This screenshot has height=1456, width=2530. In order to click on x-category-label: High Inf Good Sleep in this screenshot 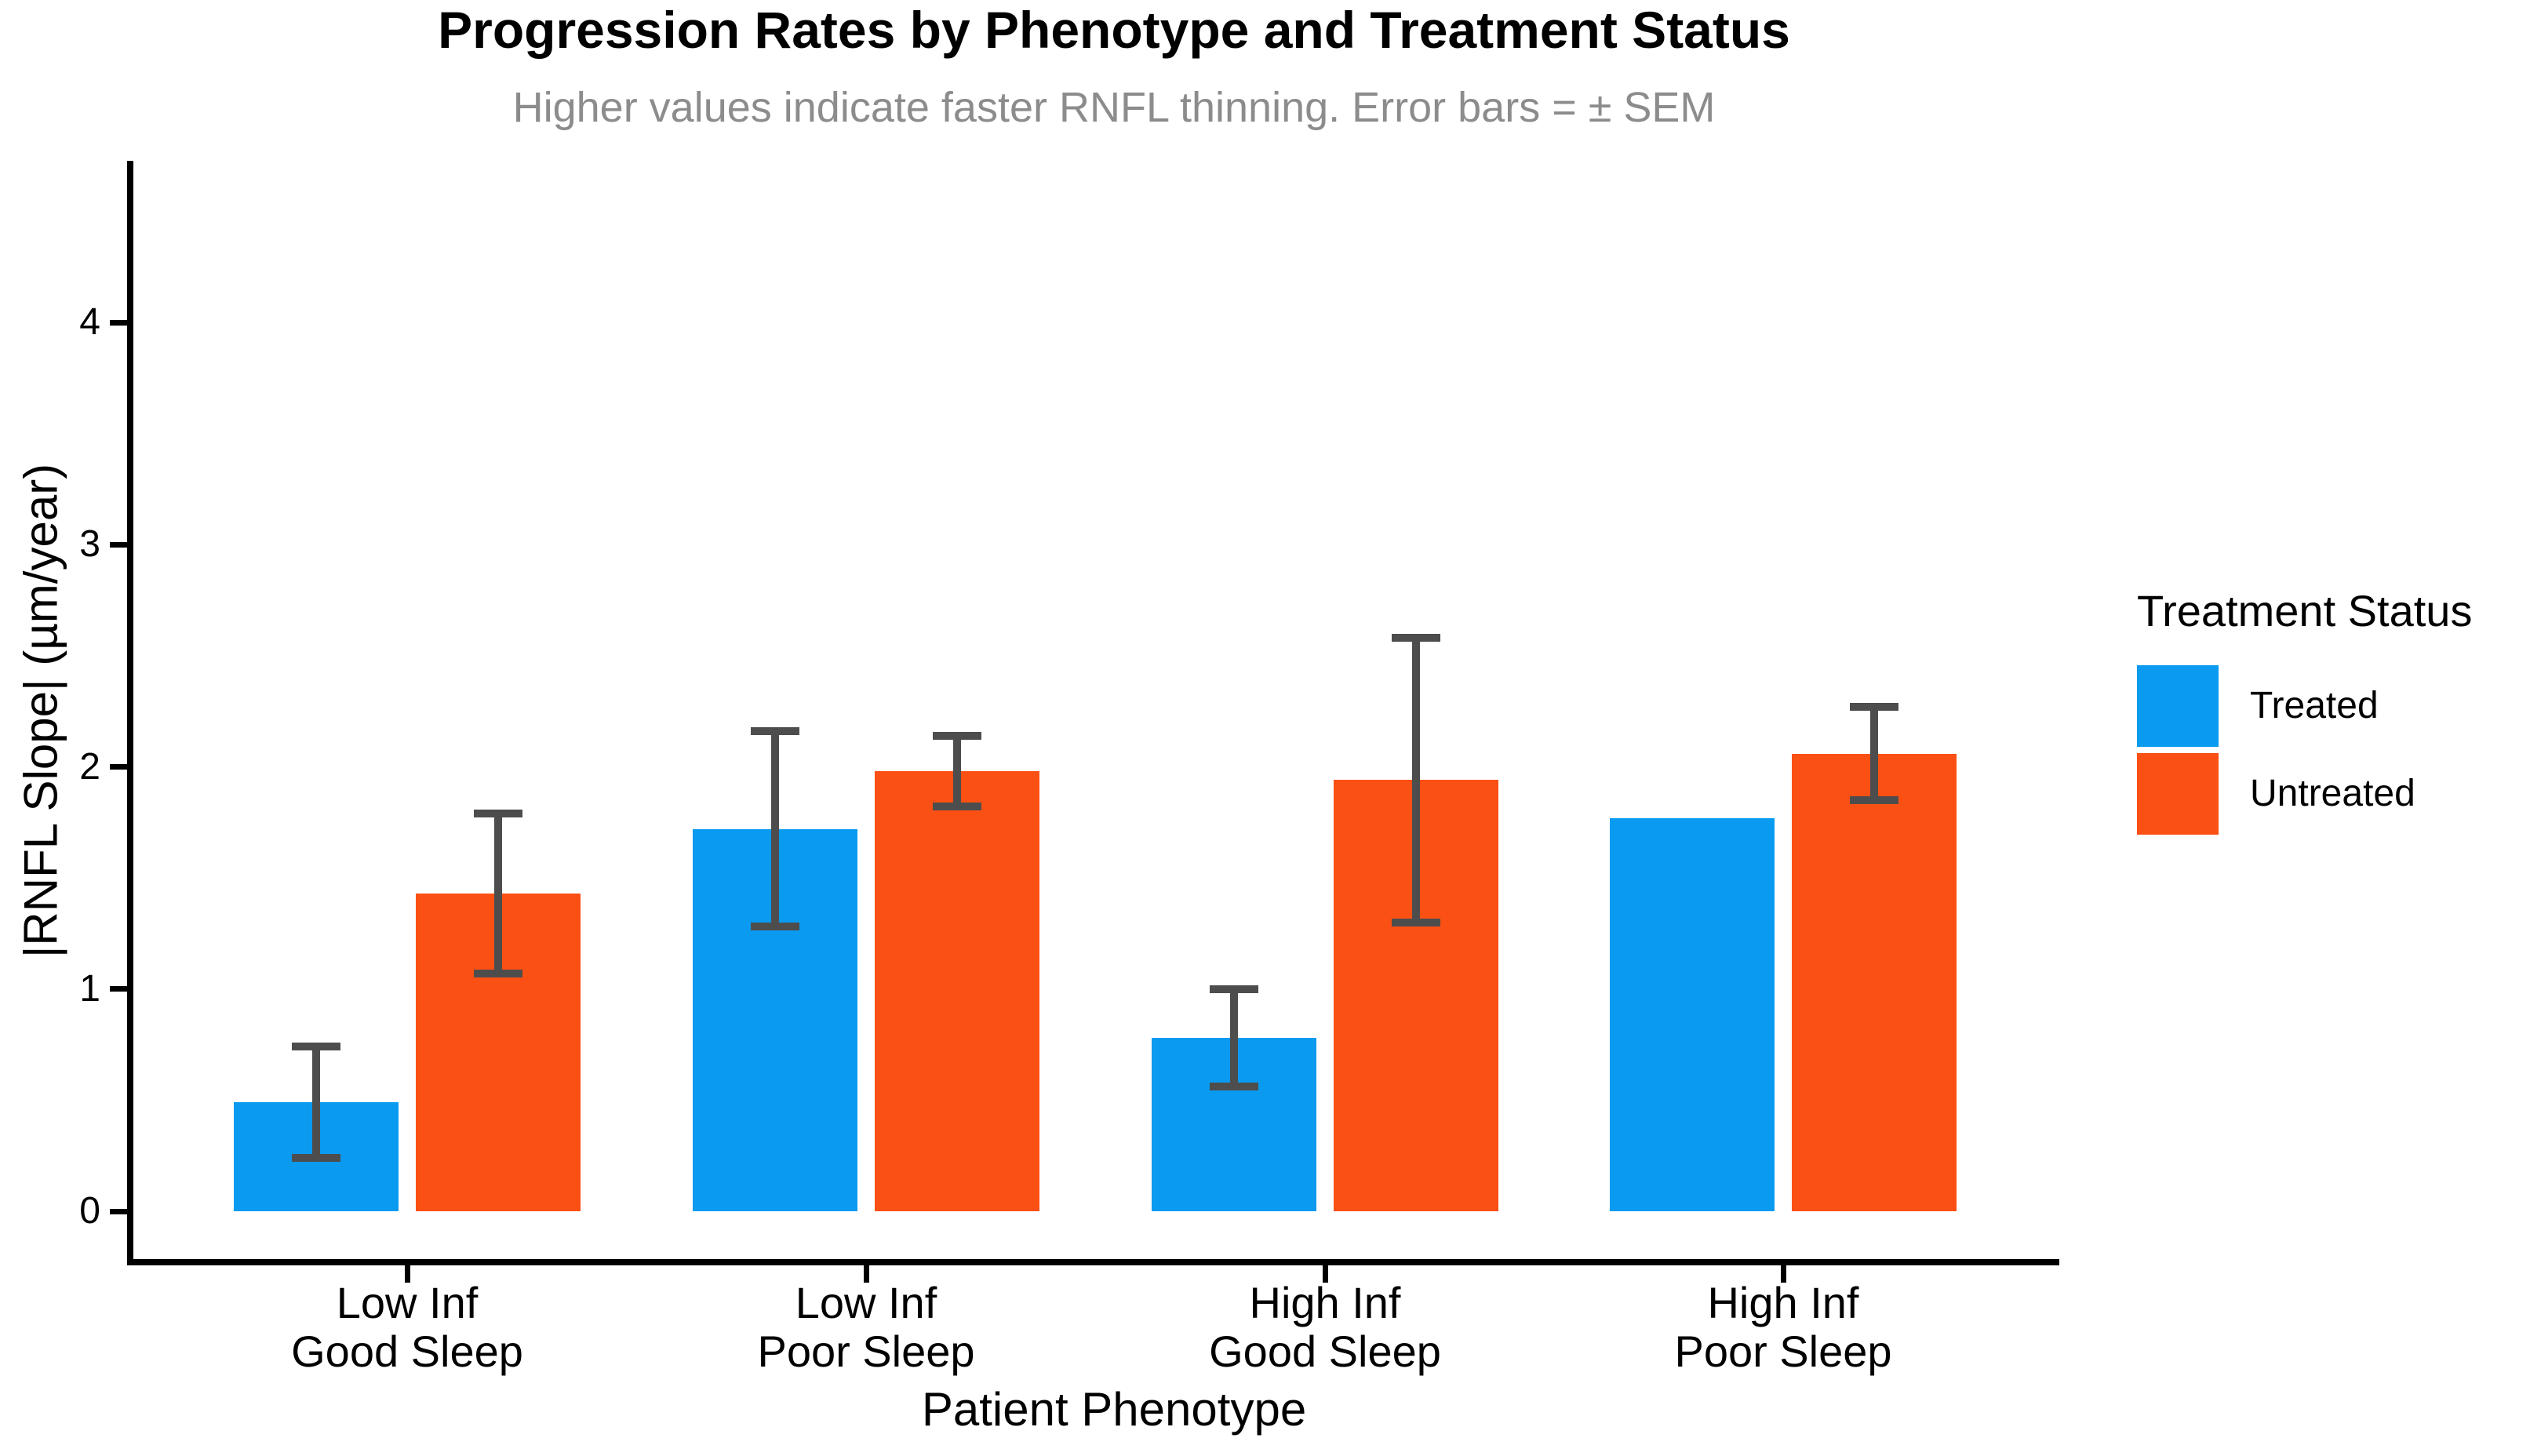, I will do `click(1325, 1327)`.